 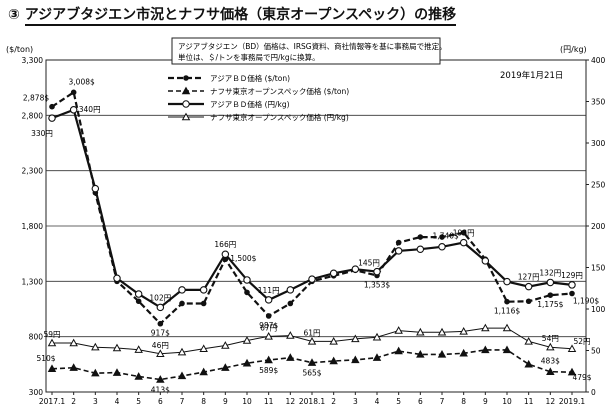 I want to click on y-left-tick-label: 2,800, so click(x=33, y=115).